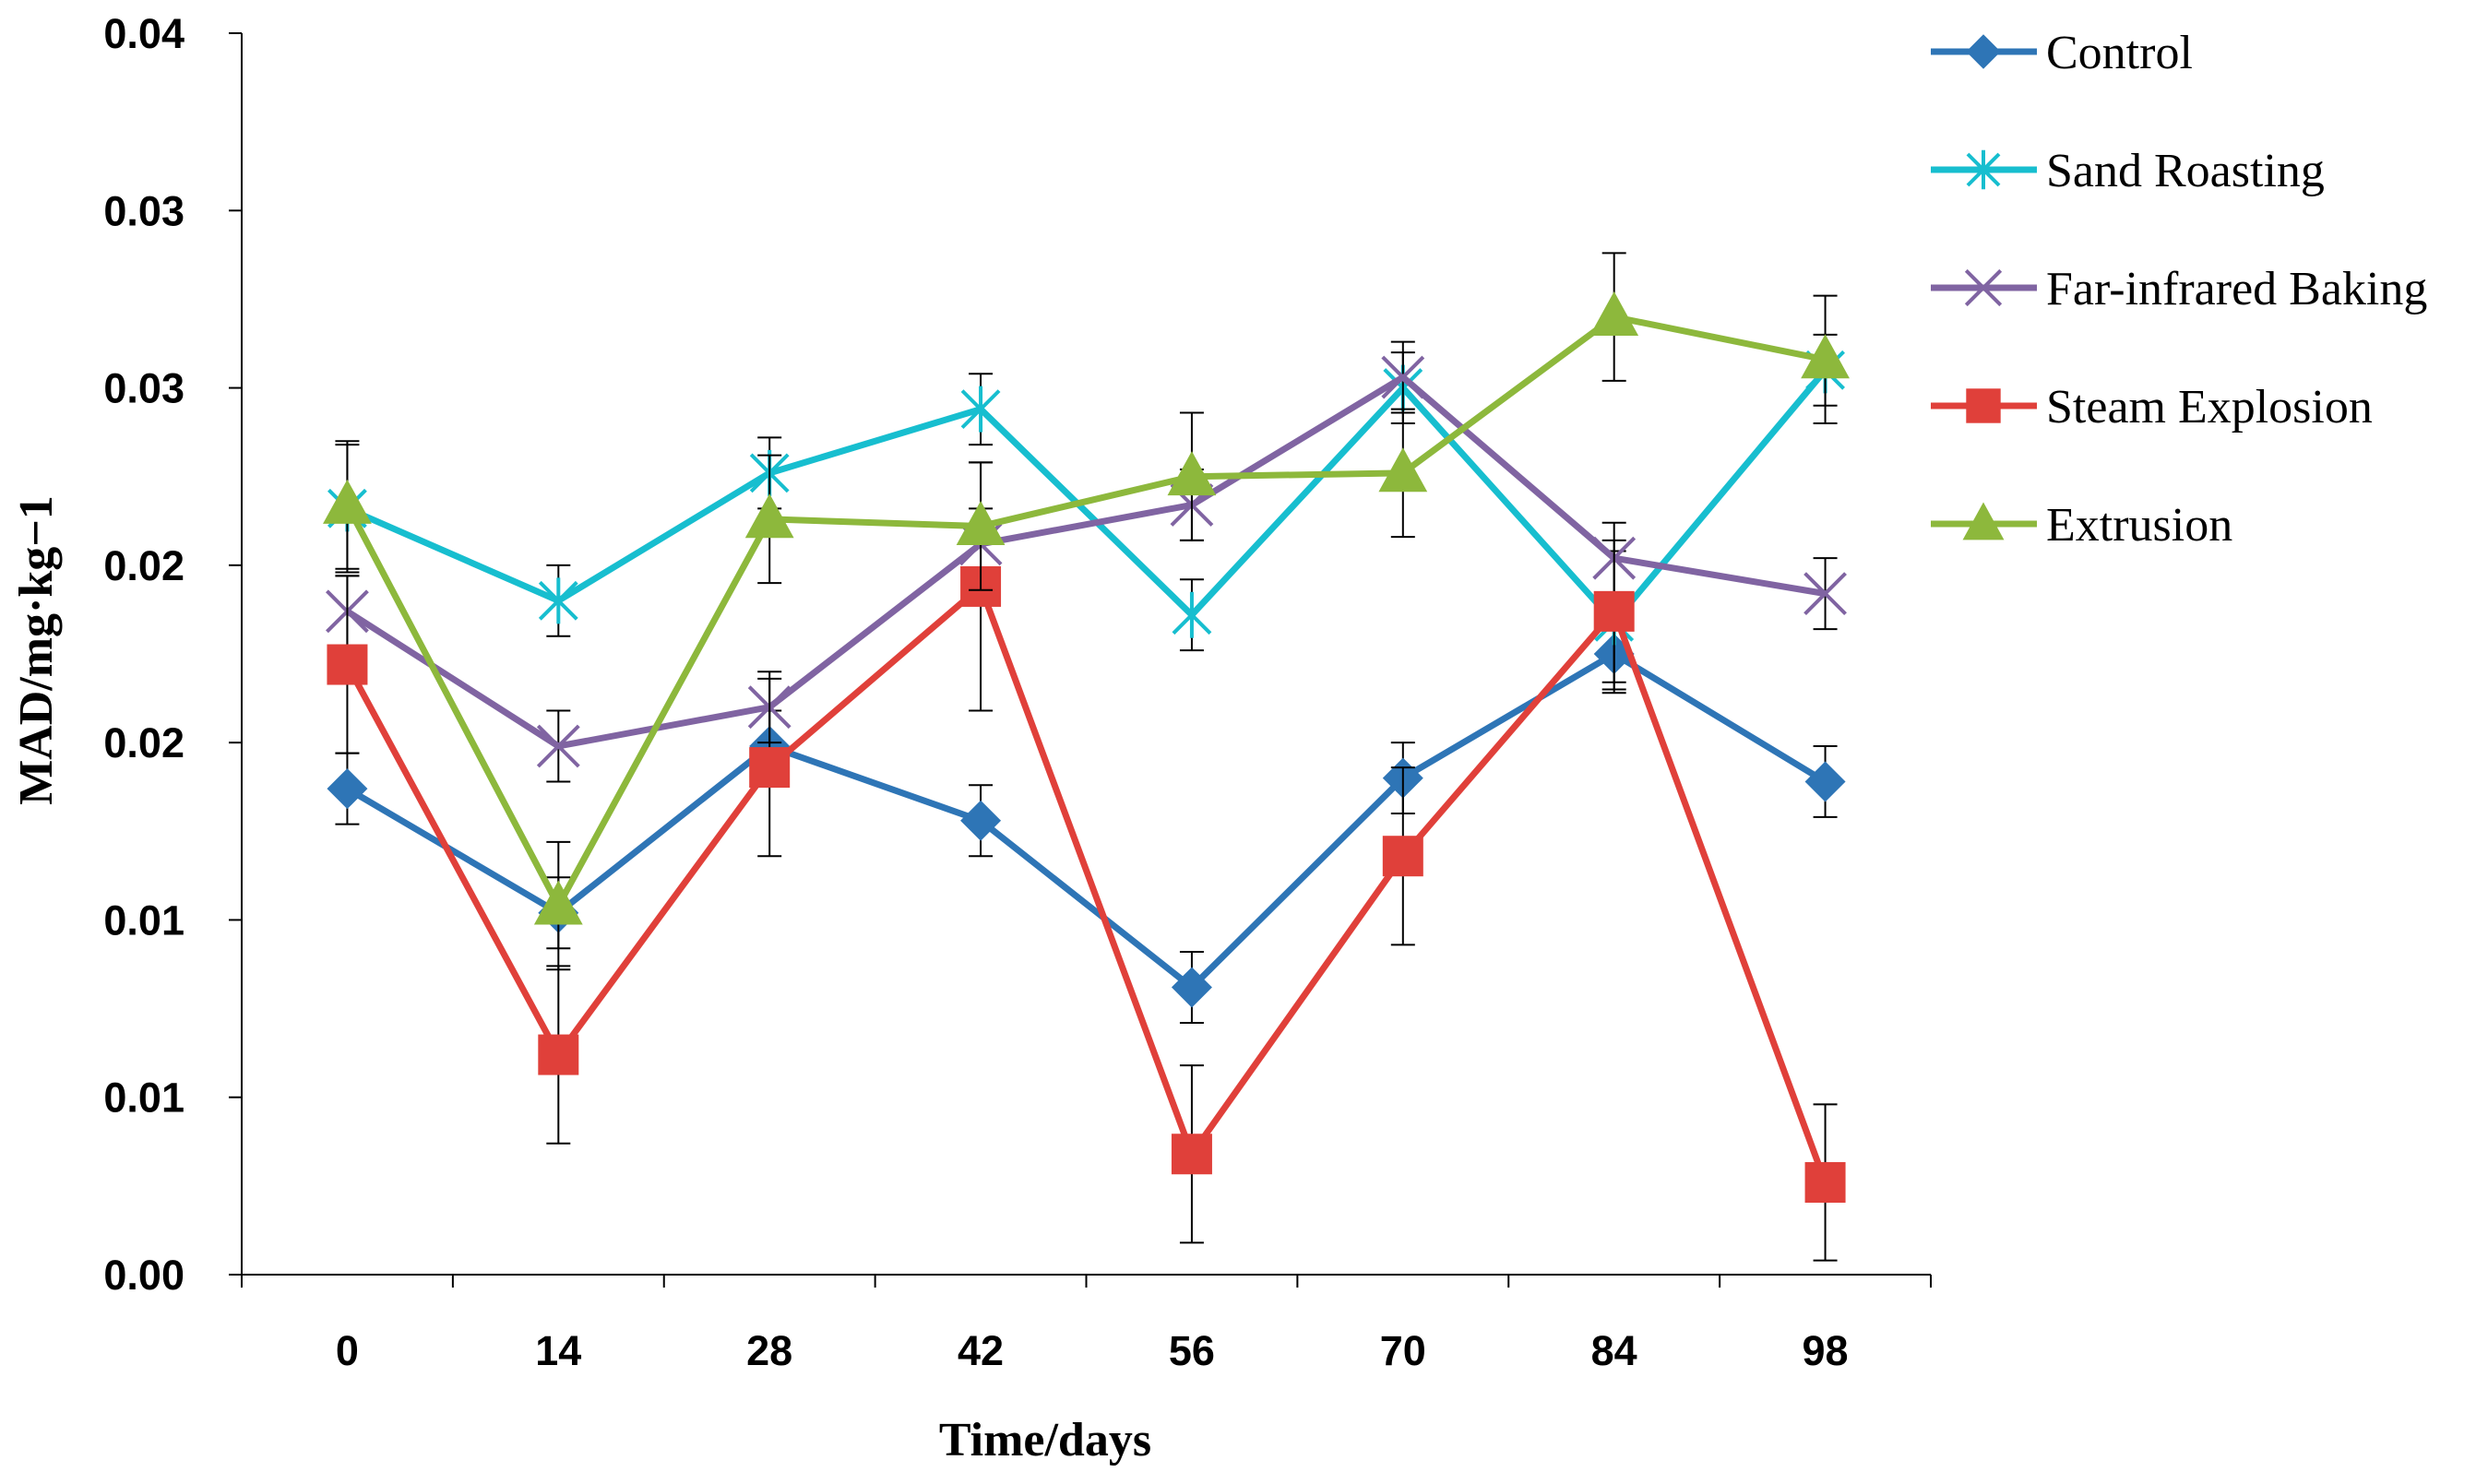 The width and height of the screenshot is (2488, 1484). Describe the element at coordinates (2185, 171) in the screenshot. I see `legend-label: Sand Roasting` at that location.